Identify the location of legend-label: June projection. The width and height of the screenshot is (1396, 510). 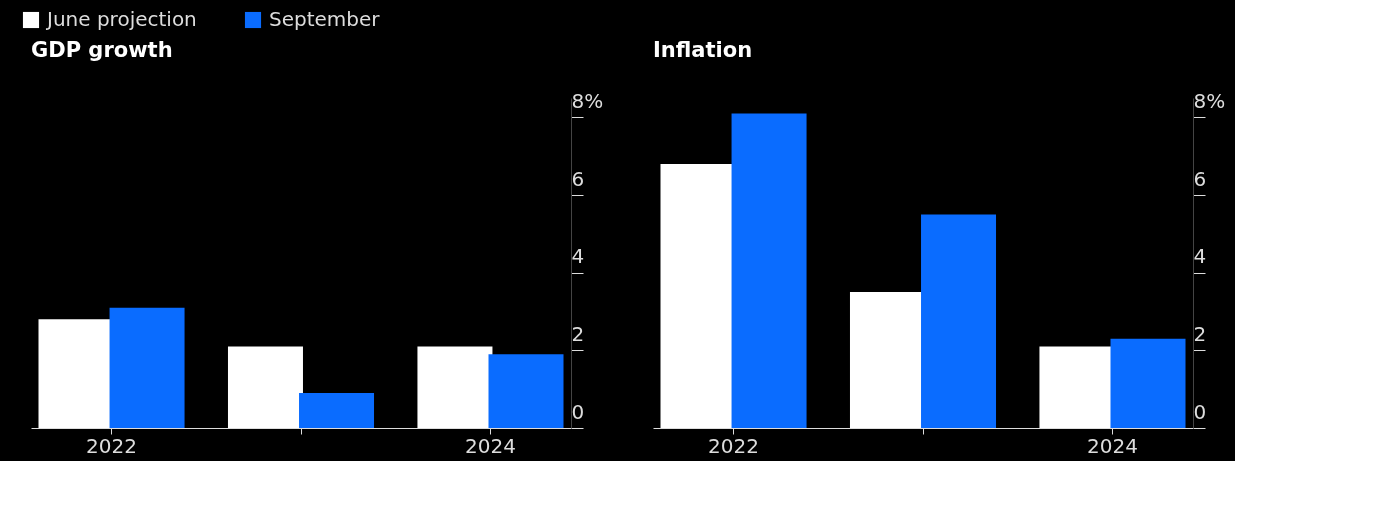
(121, 19).